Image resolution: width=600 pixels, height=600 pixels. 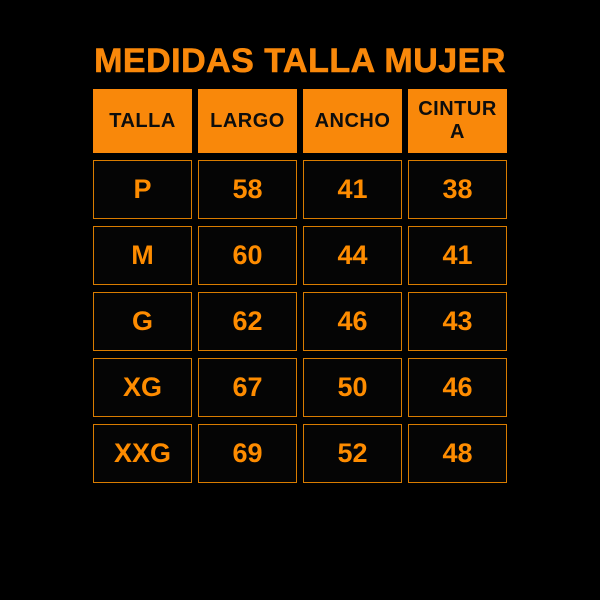 I want to click on column-header-label: ANCHO, so click(x=352, y=120).